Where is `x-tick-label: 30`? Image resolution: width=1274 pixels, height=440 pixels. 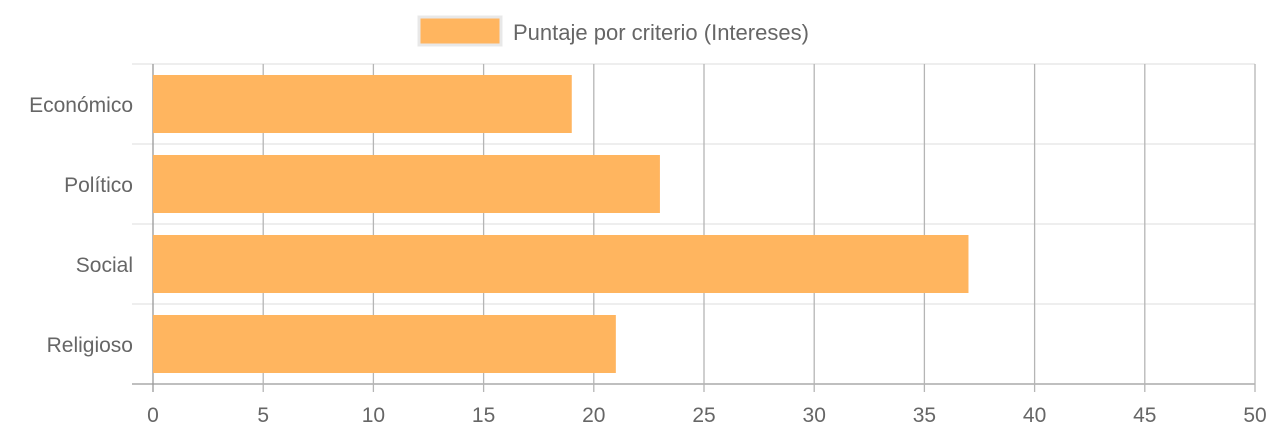 x-tick-label: 30 is located at coordinates (814, 415).